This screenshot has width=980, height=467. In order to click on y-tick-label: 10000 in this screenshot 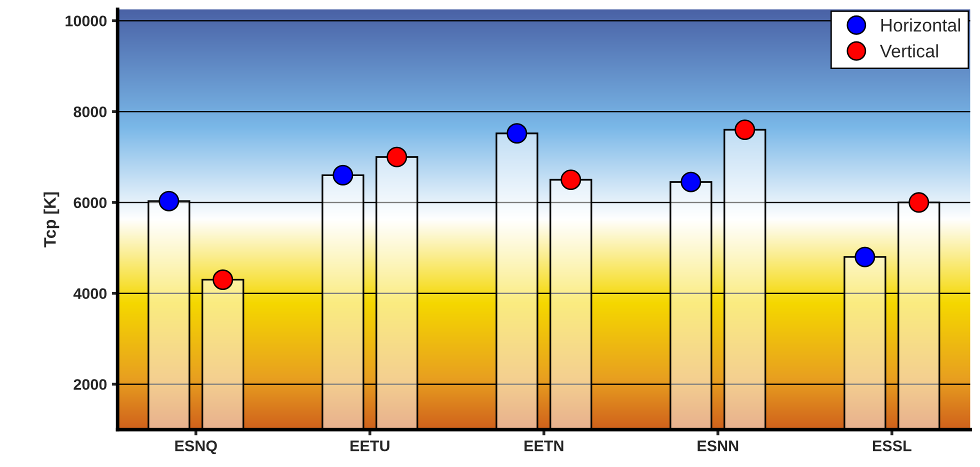, I will do `click(86, 21)`.